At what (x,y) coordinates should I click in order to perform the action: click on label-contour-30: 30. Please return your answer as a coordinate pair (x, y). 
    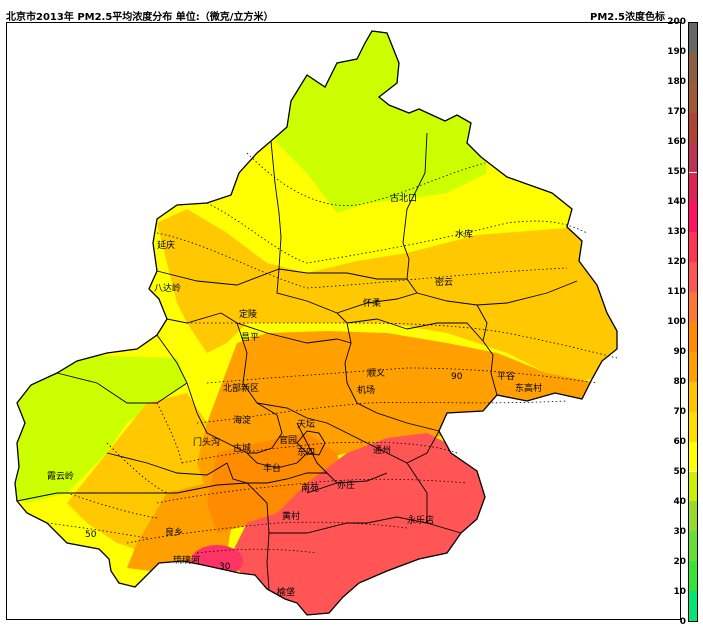
    Looking at the image, I should click on (225, 567).